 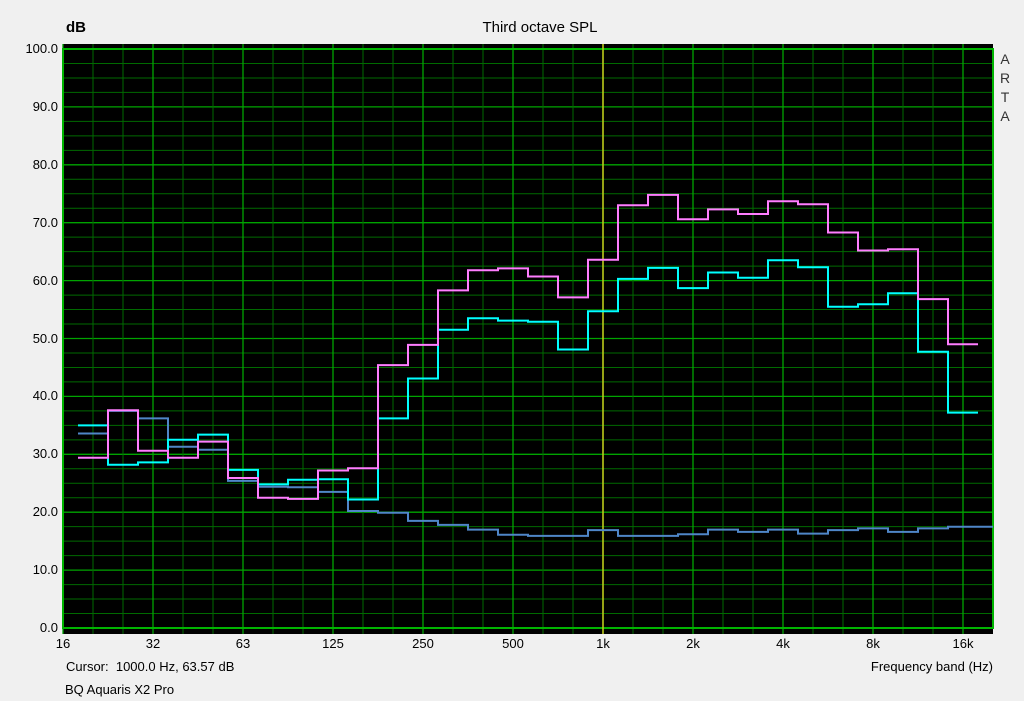 I want to click on y-tick-label: 10.0, so click(x=45, y=570).